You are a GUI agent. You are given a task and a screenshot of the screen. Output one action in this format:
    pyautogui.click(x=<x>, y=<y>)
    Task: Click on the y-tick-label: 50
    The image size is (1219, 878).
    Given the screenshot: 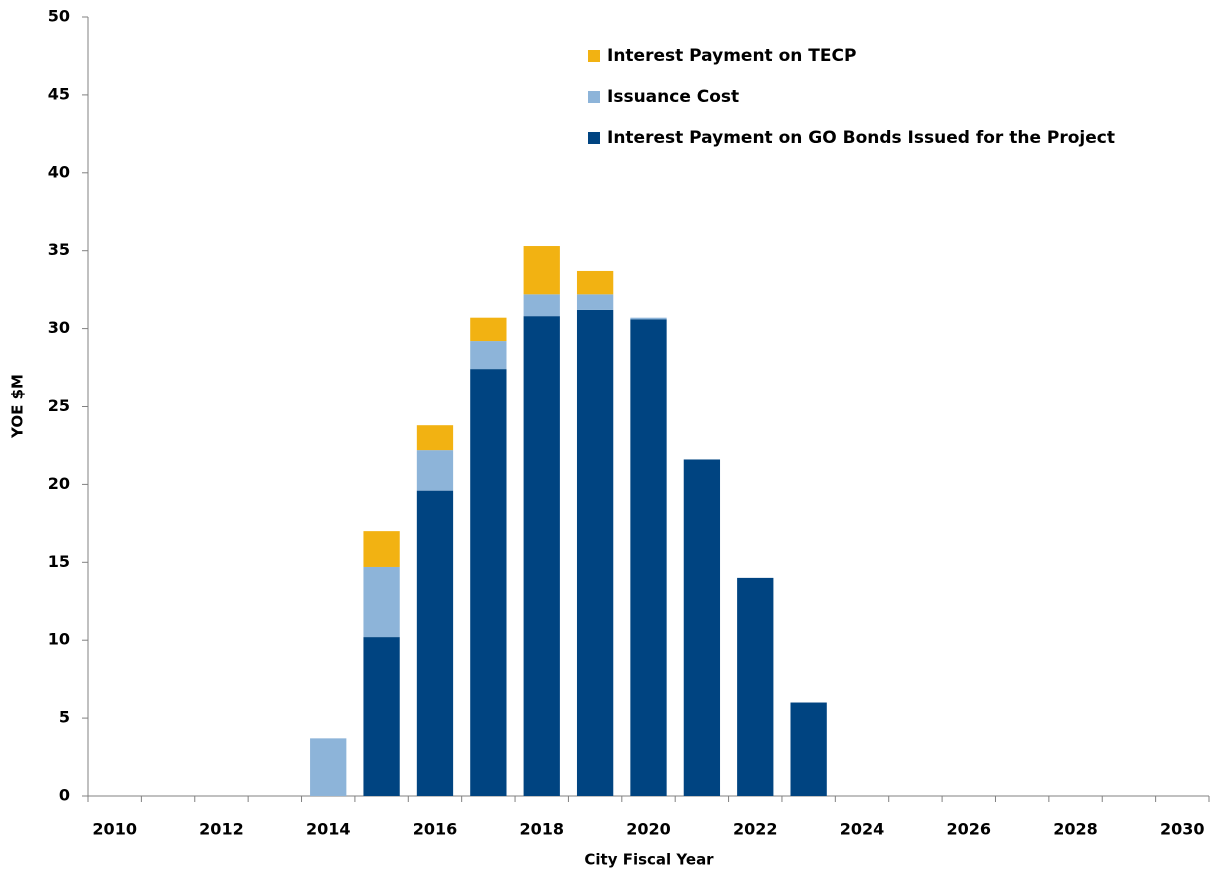 What is the action you would take?
    pyautogui.click(x=59, y=16)
    